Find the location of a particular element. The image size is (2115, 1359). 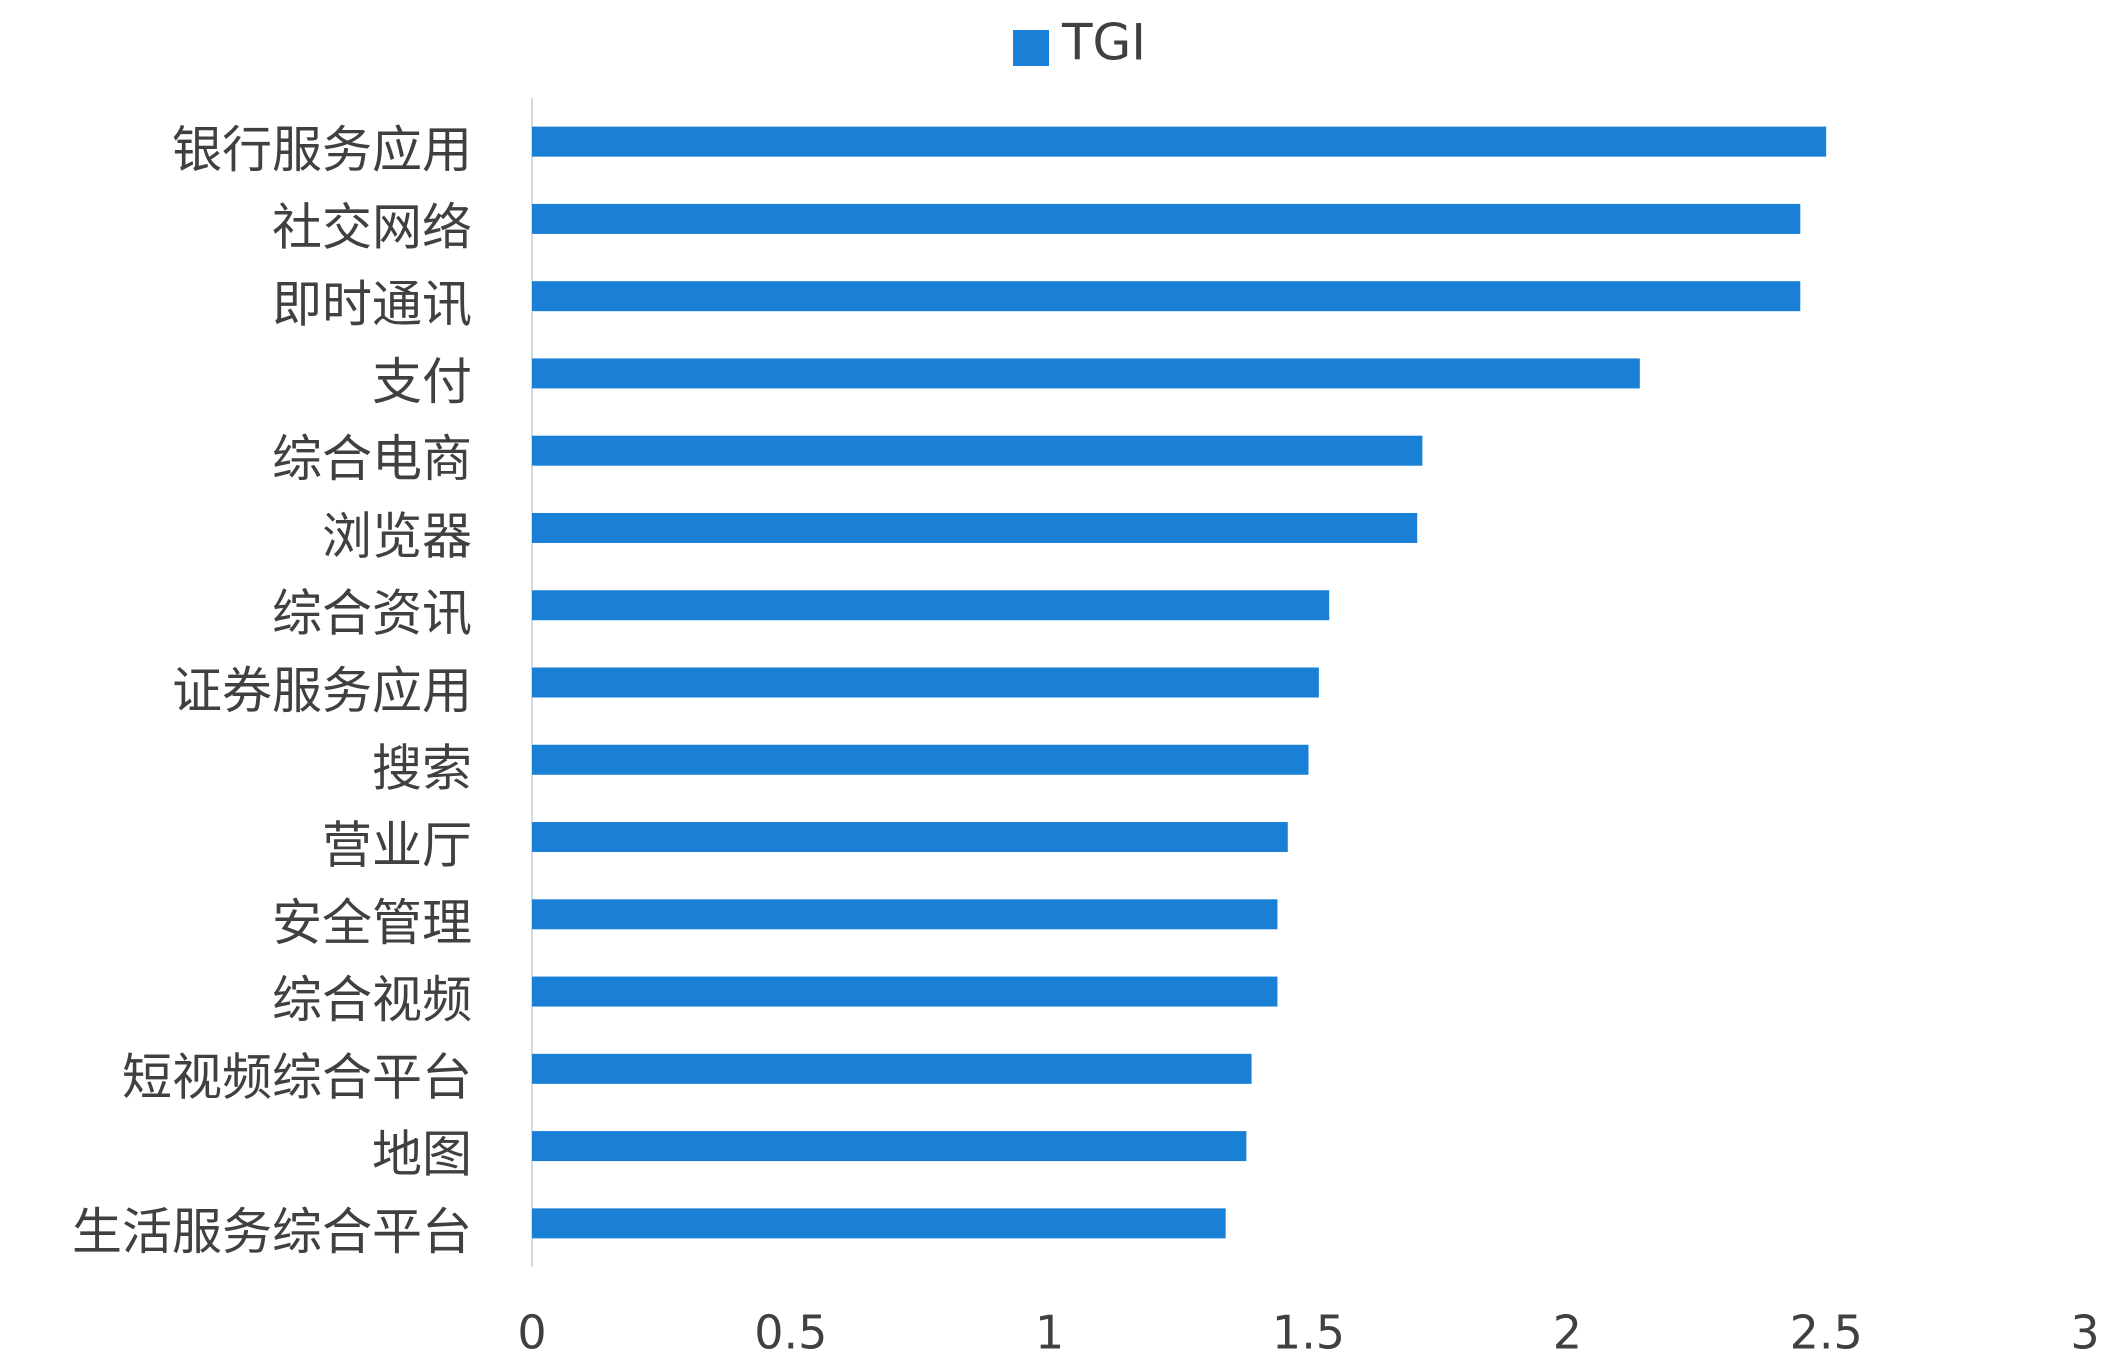

x-tick-label: 2.5 is located at coordinates (1826, 1332).